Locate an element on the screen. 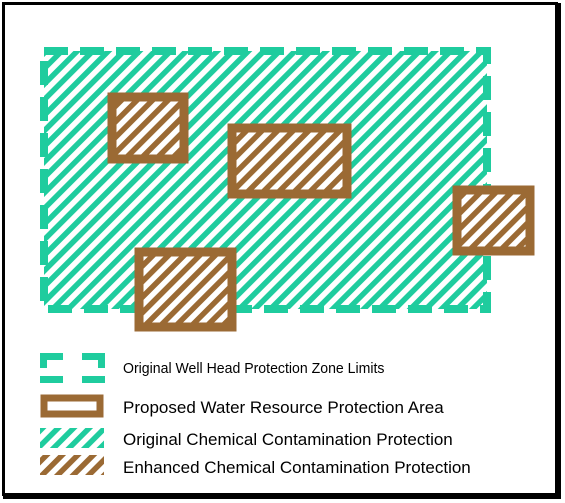  legend-swatch-proposed-area is located at coordinates (72, 406).